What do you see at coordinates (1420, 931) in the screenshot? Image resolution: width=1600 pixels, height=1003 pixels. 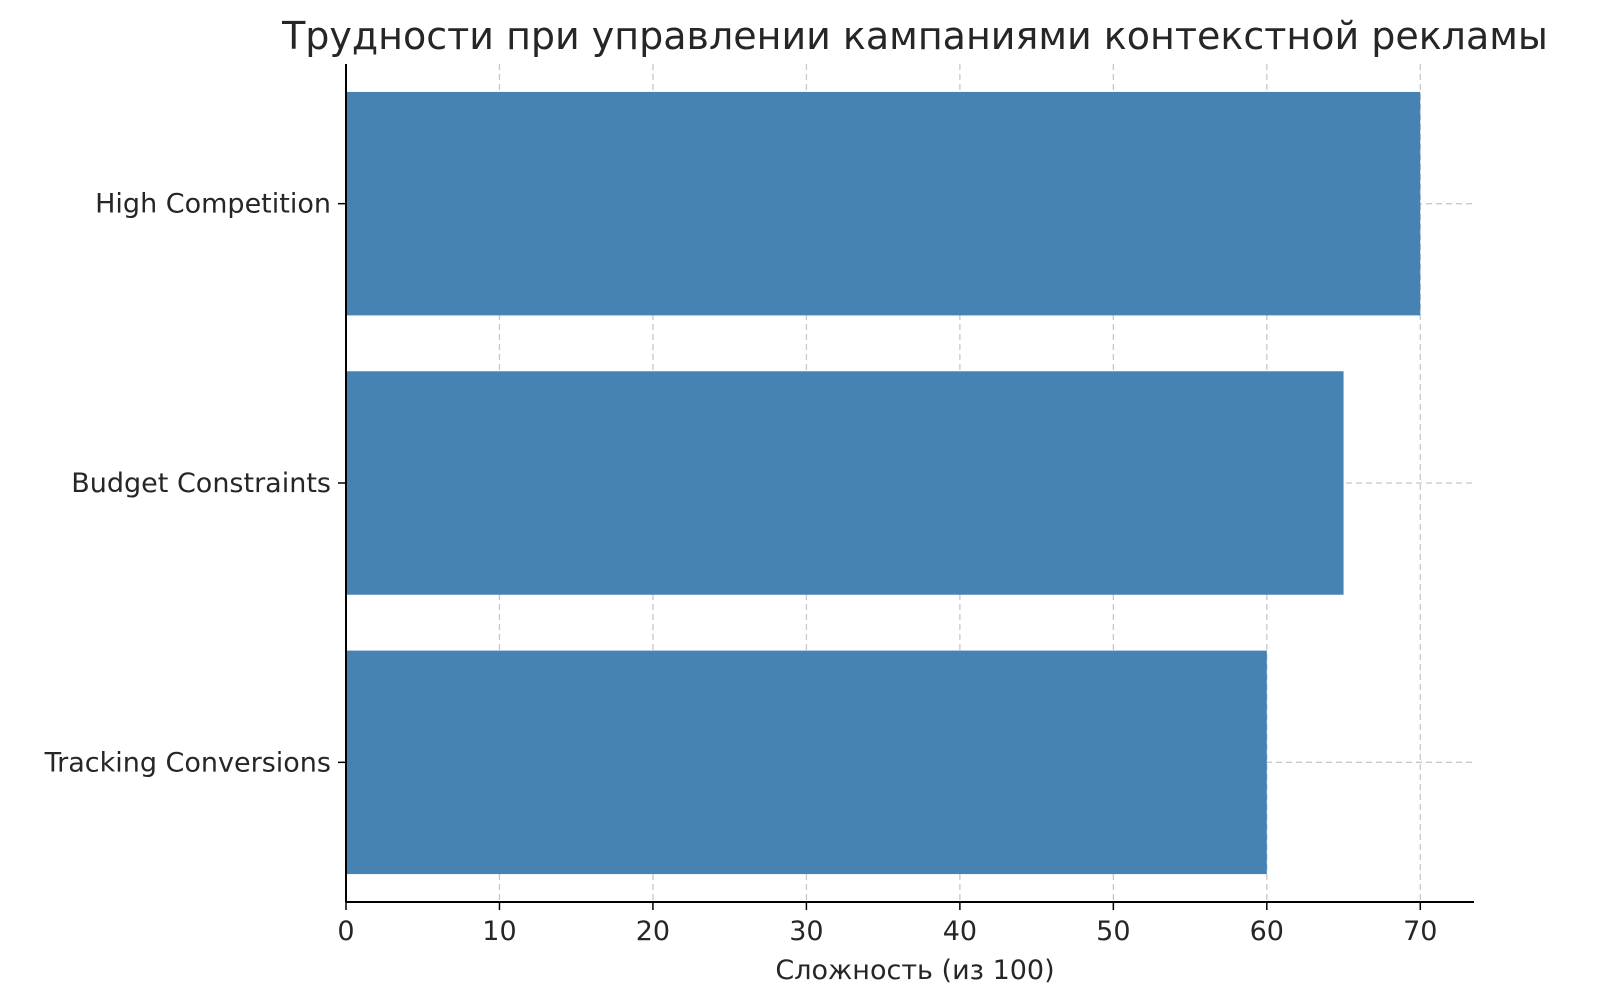 I see `x-tick-label: 70` at bounding box center [1420, 931].